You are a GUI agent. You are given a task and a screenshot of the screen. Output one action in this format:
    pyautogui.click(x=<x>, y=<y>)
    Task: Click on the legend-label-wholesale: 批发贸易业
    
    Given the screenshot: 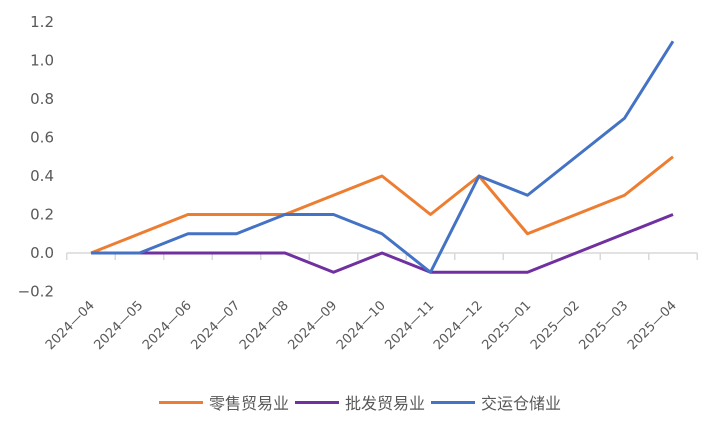 What is the action you would take?
    pyautogui.click(x=384, y=403)
    